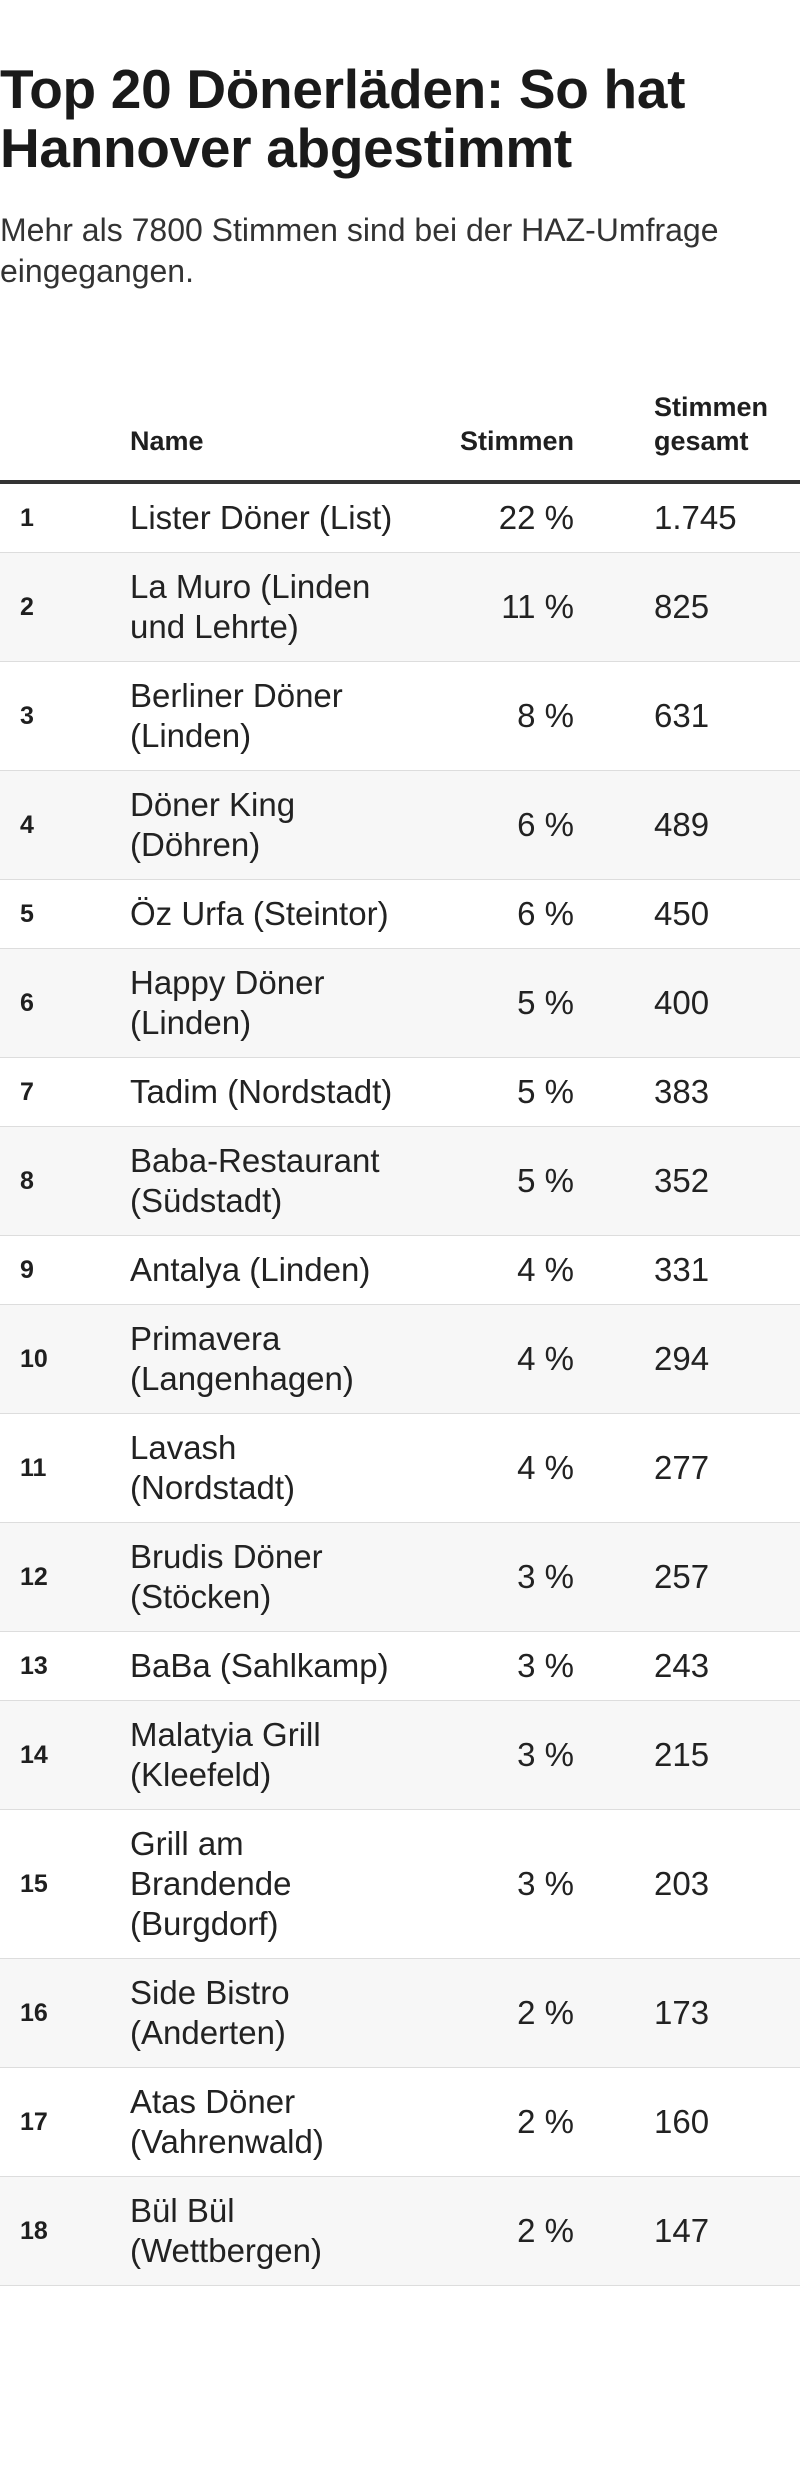 The image size is (800, 2480). Describe the element at coordinates (400, 2122) in the screenshot. I see `table-row: 17 Atas Döner (Vahrenwald) 2 % 160` at that location.